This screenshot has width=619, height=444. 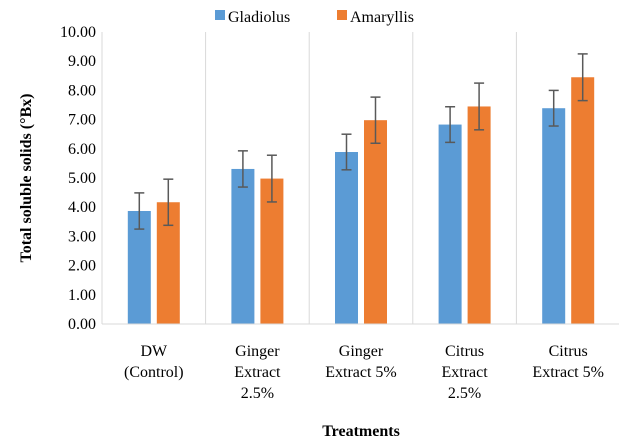 What do you see at coordinates (78, 32) in the screenshot?
I see `y-tick-label: 10.00` at bounding box center [78, 32].